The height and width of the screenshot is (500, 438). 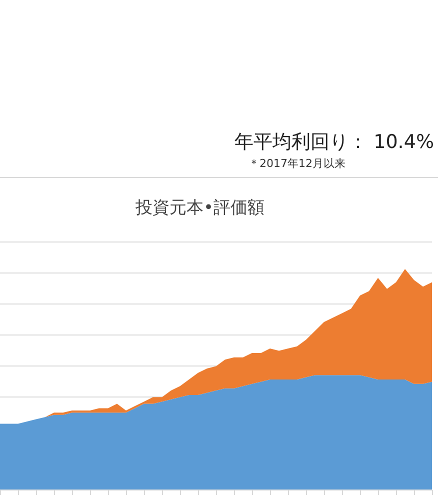 What do you see at coordinates (199, 208) in the screenshot?
I see `chart-title: 投資元本•評価額` at bounding box center [199, 208].